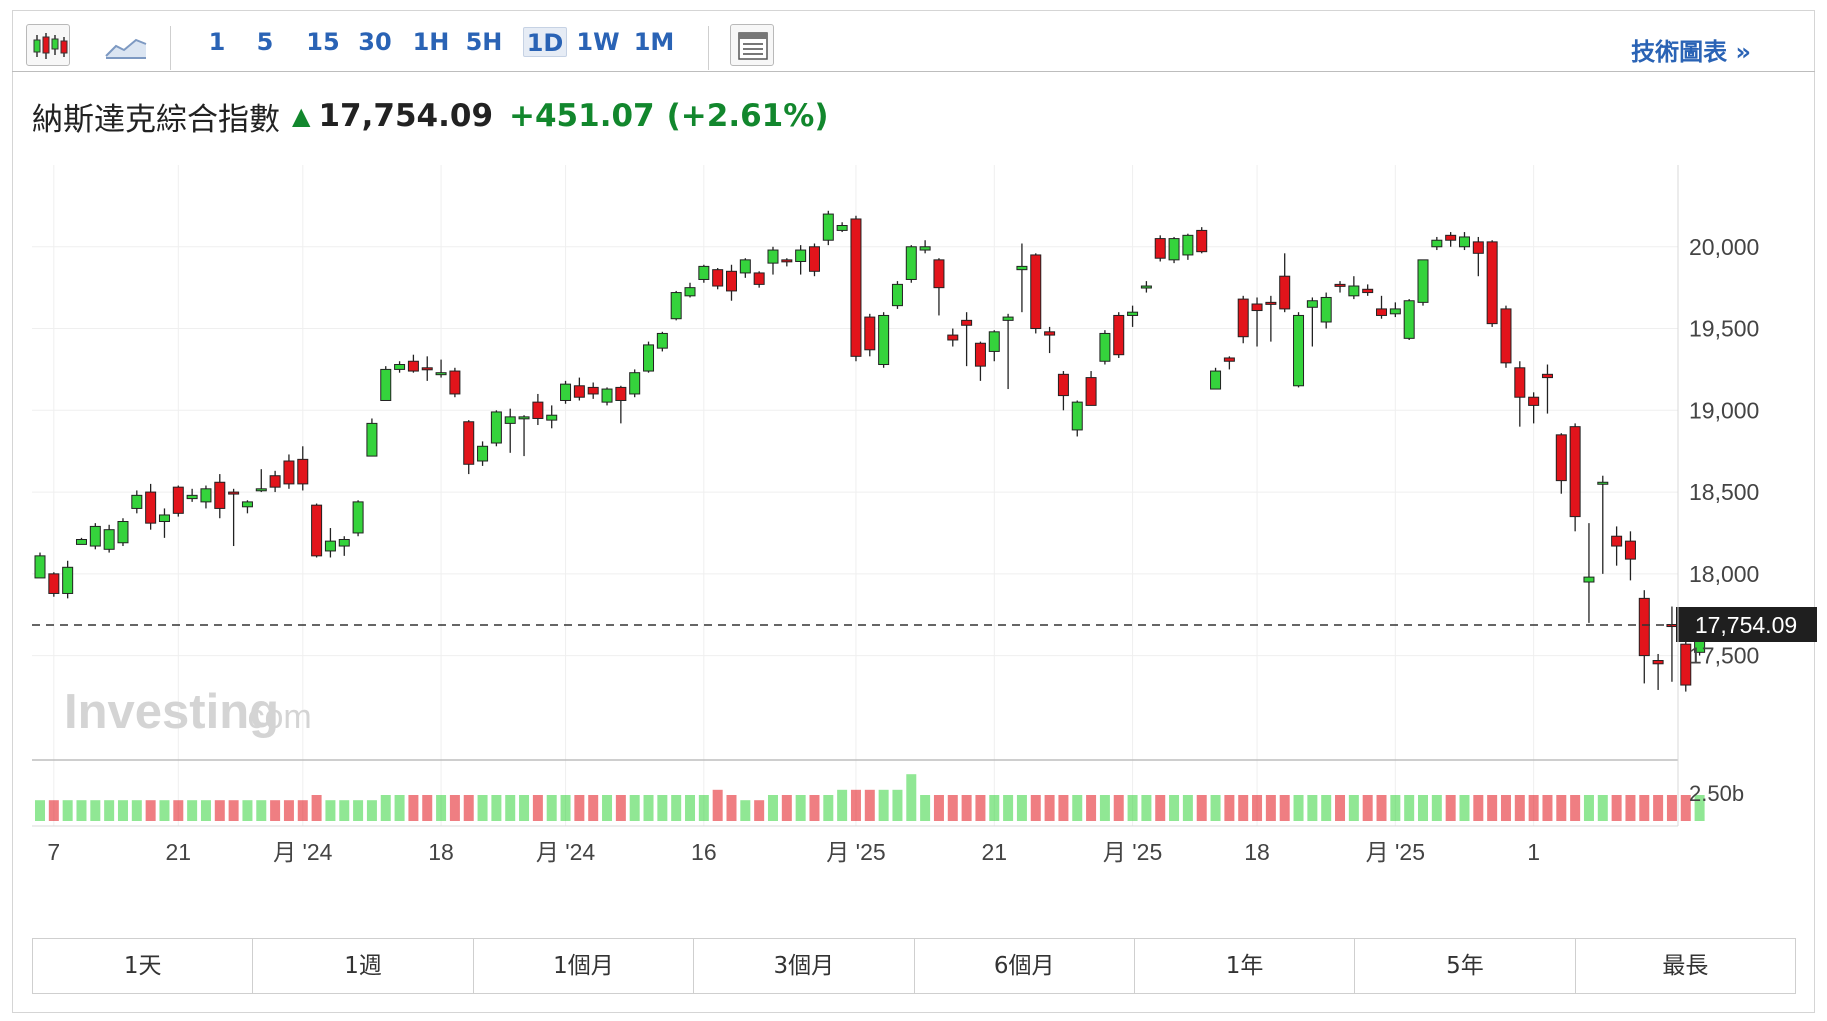 The image size is (1827, 1021). Describe the element at coordinates (752, 45) in the screenshot. I see `indicators-button` at that location.